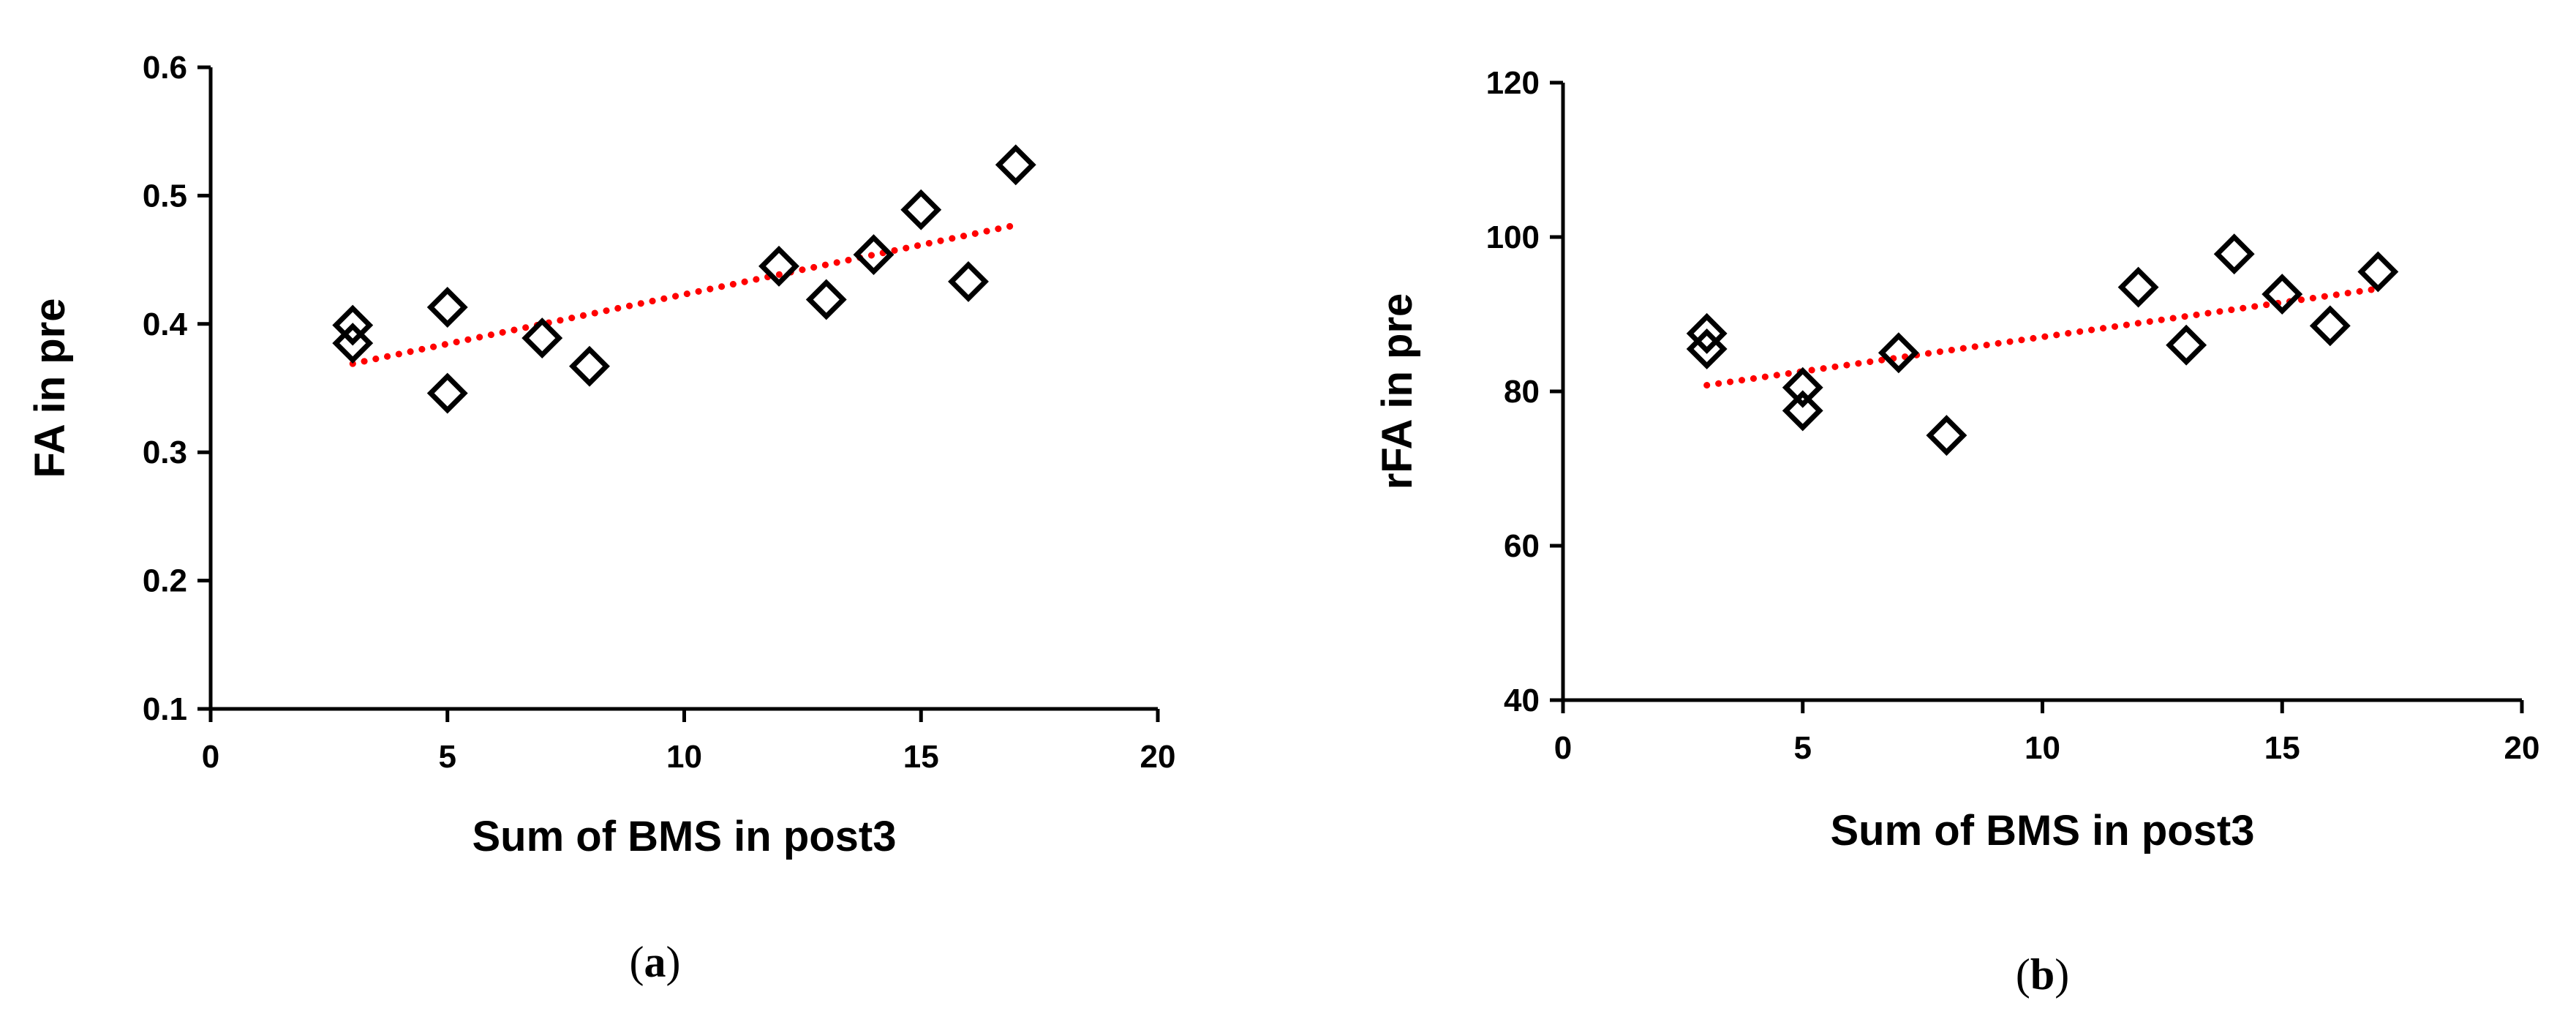 The width and height of the screenshot is (2576, 1022). What do you see at coordinates (165, 324) in the screenshot?
I see `y-tick-label: 0.4` at bounding box center [165, 324].